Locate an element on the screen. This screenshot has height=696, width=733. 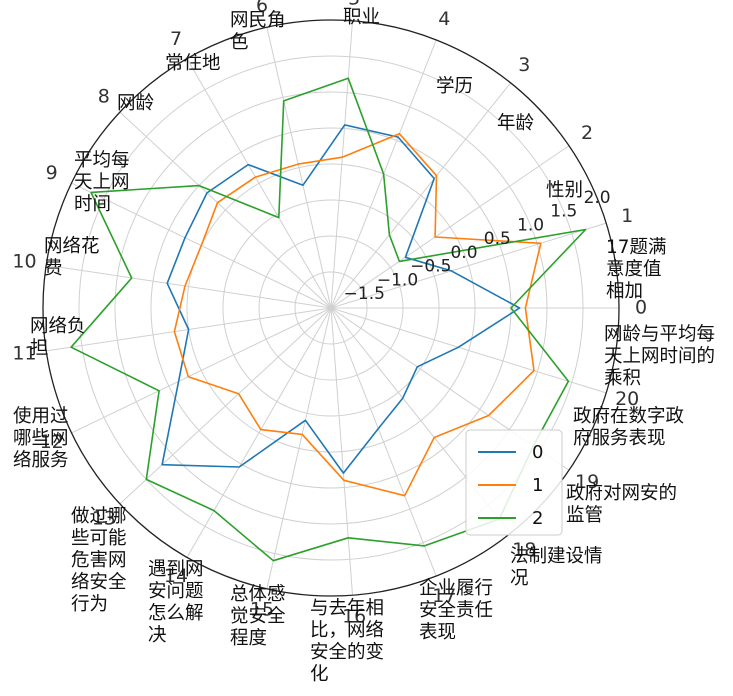
category-label: 使用过哪些网络服务 is located at coordinates (41, 438).